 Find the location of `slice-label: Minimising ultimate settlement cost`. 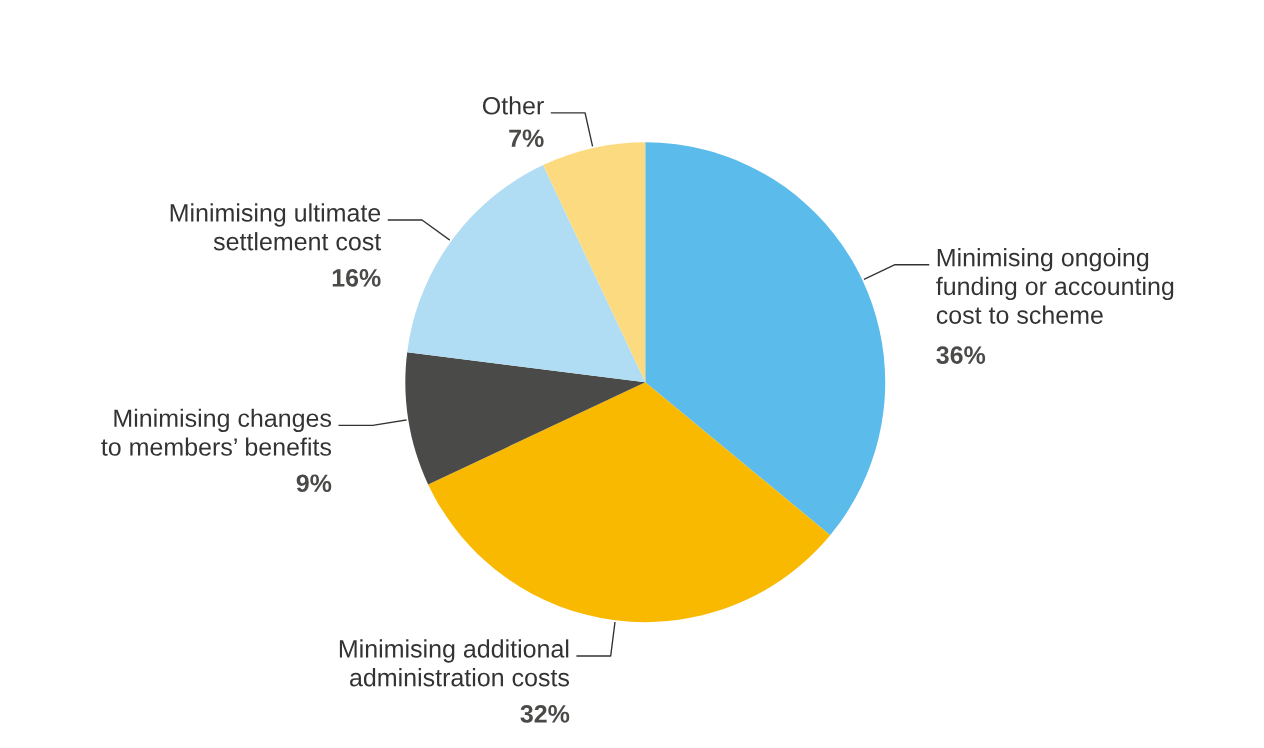

slice-label: Minimising ultimate settlement cost is located at coordinates (276, 227).